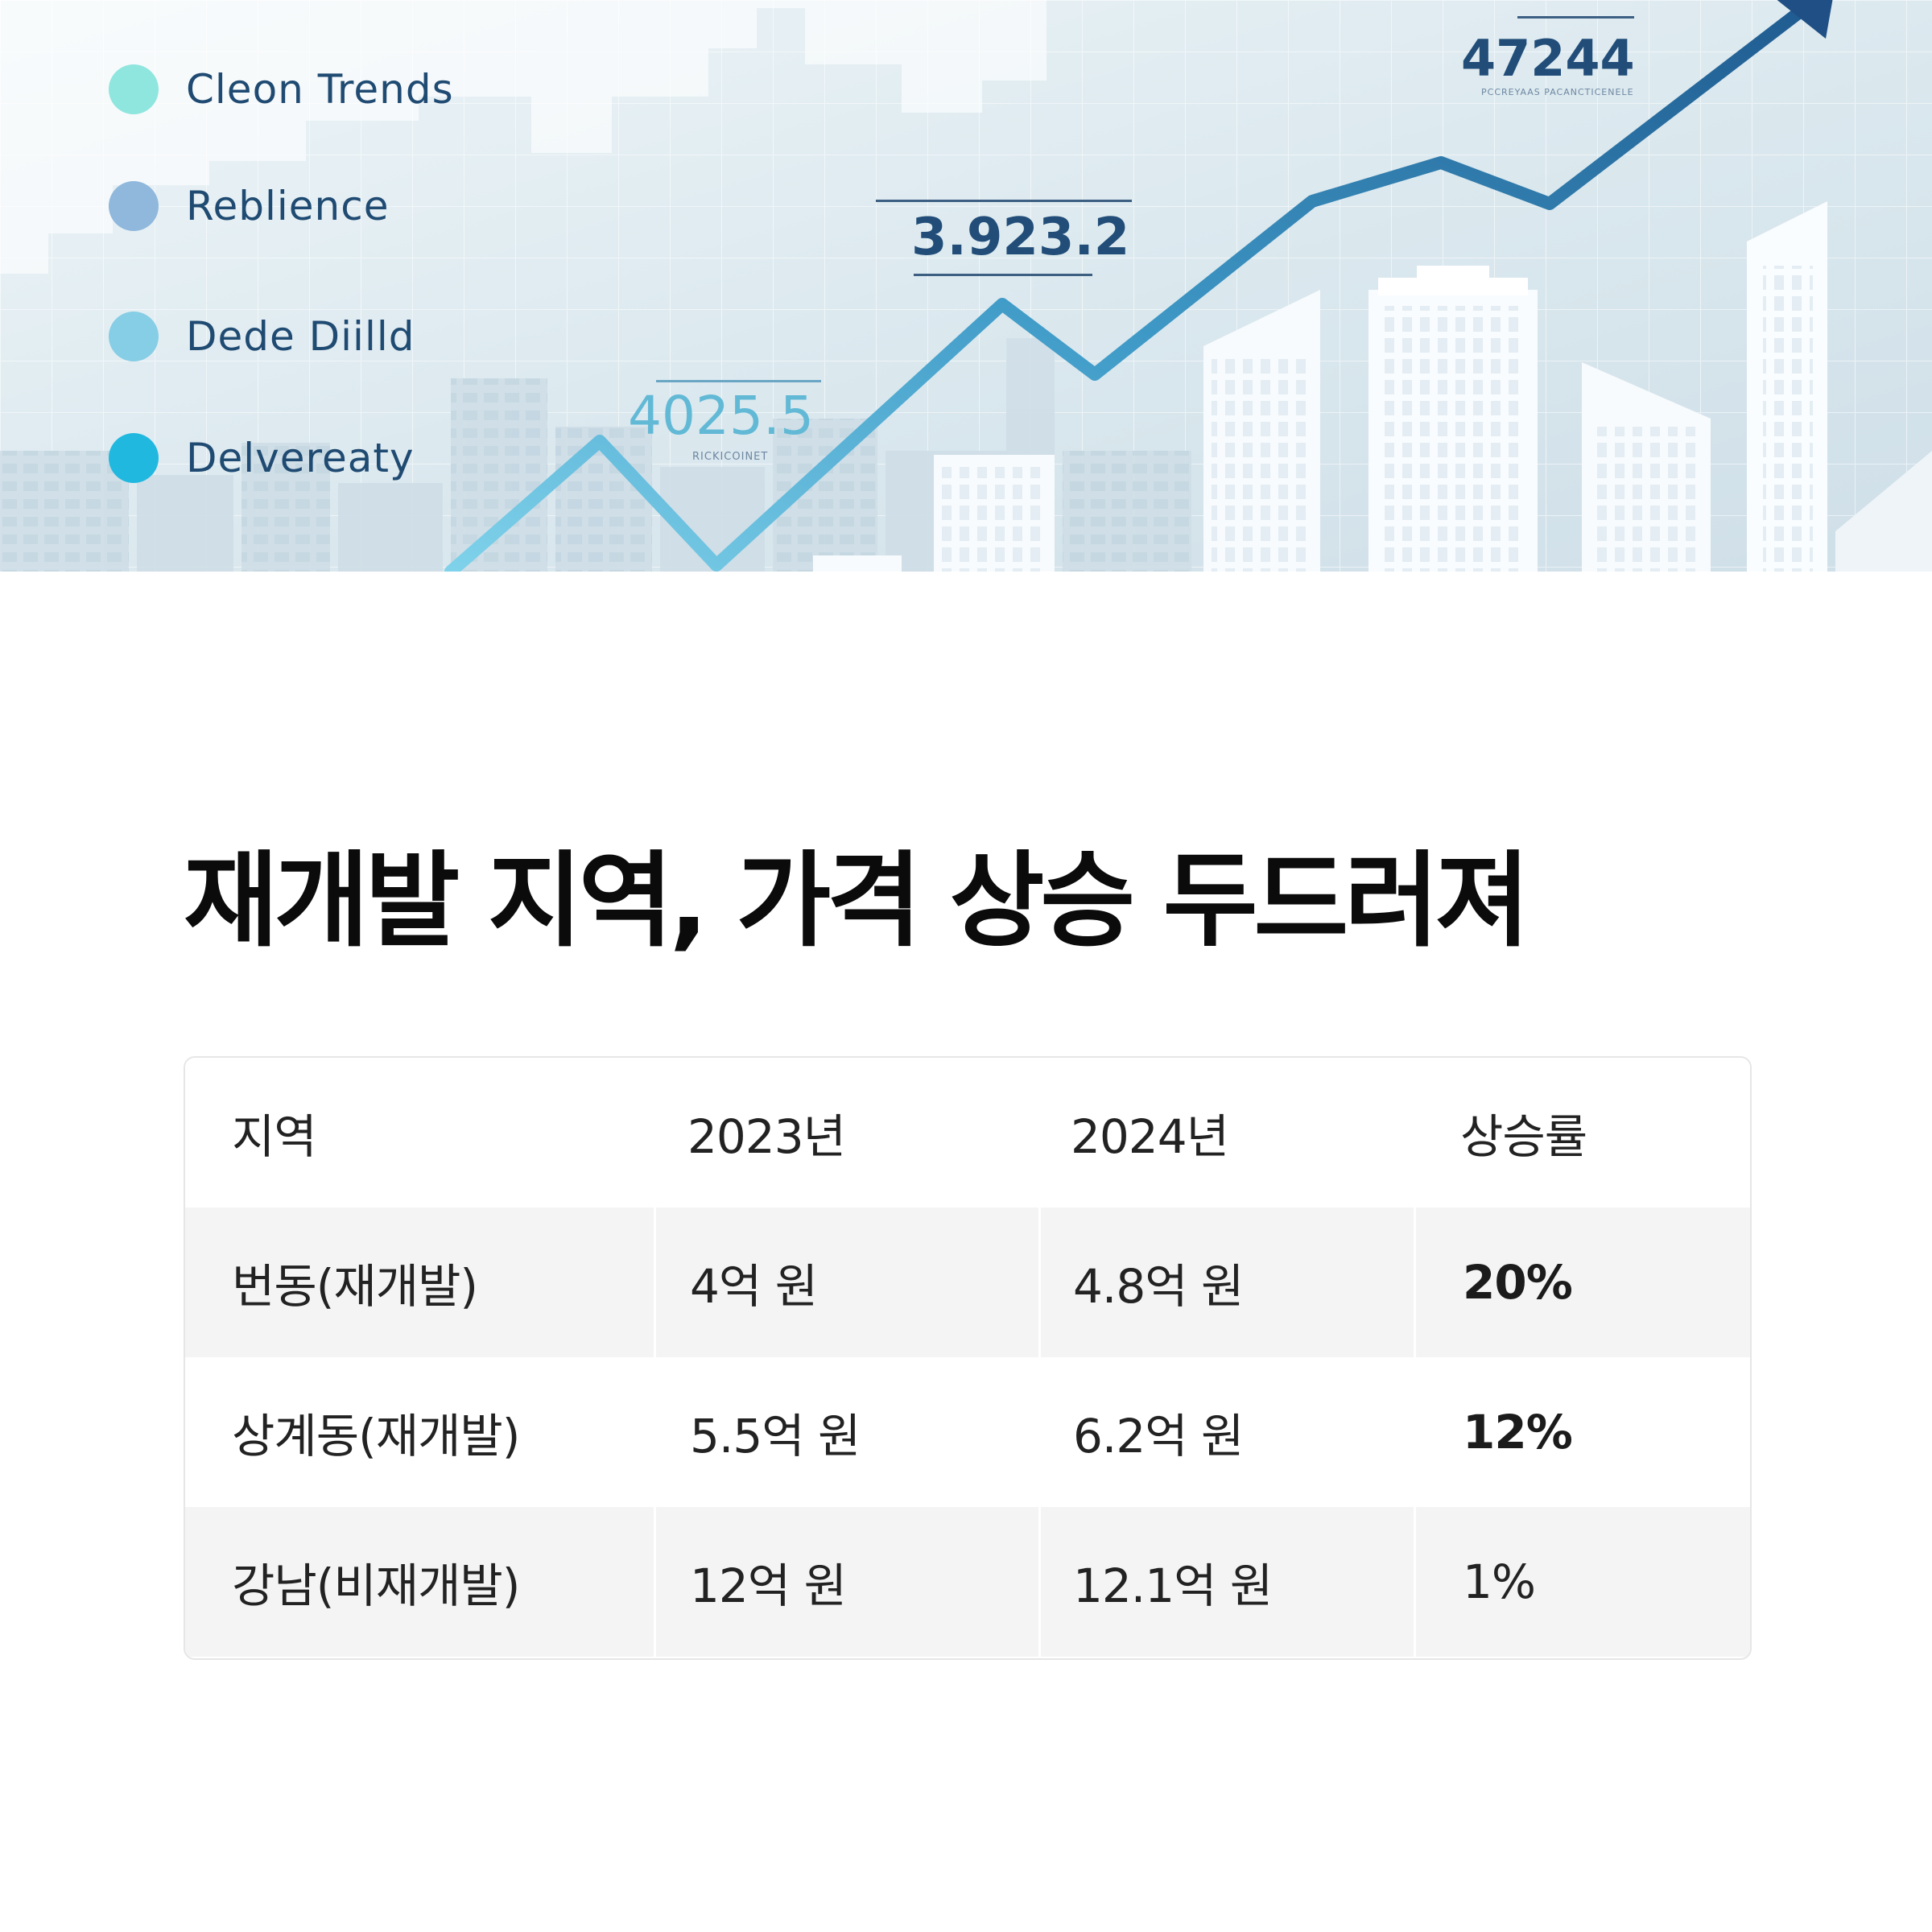  I want to click on column-header-rate: 상승률, so click(1523, 1136).